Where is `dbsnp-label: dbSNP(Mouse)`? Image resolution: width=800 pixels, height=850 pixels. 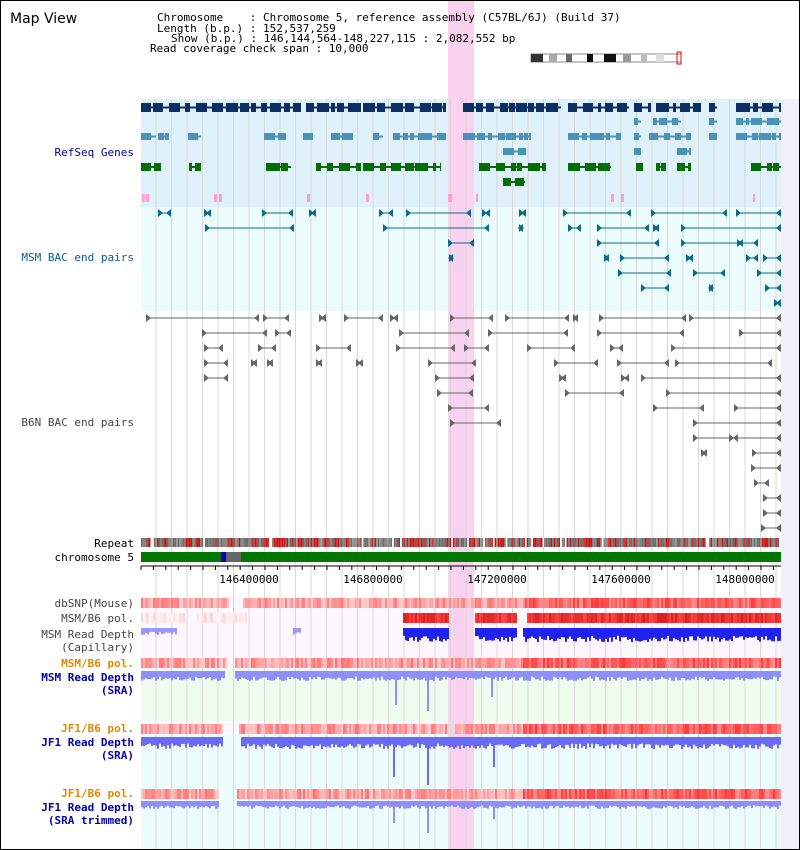
dbsnp-label: dbSNP(Mouse) is located at coordinates (94, 603).